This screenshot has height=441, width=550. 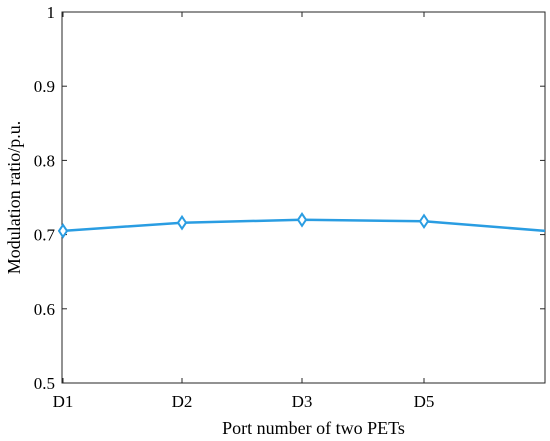 What do you see at coordinates (424, 401) in the screenshot?
I see `x-tick-label: D5` at bounding box center [424, 401].